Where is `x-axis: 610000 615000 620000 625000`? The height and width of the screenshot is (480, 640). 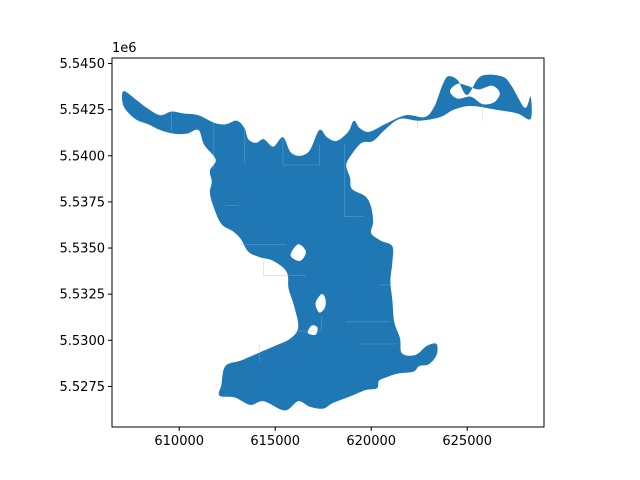
x-axis: 610000 615000 620000 625000 is located at coordinates (323, 438).